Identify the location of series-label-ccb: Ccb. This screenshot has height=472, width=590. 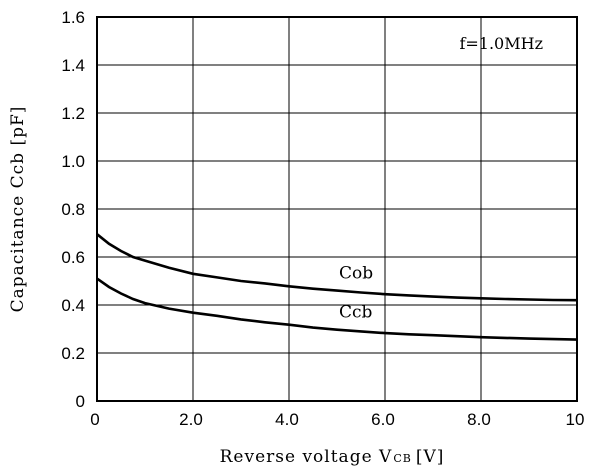
(356, 313).